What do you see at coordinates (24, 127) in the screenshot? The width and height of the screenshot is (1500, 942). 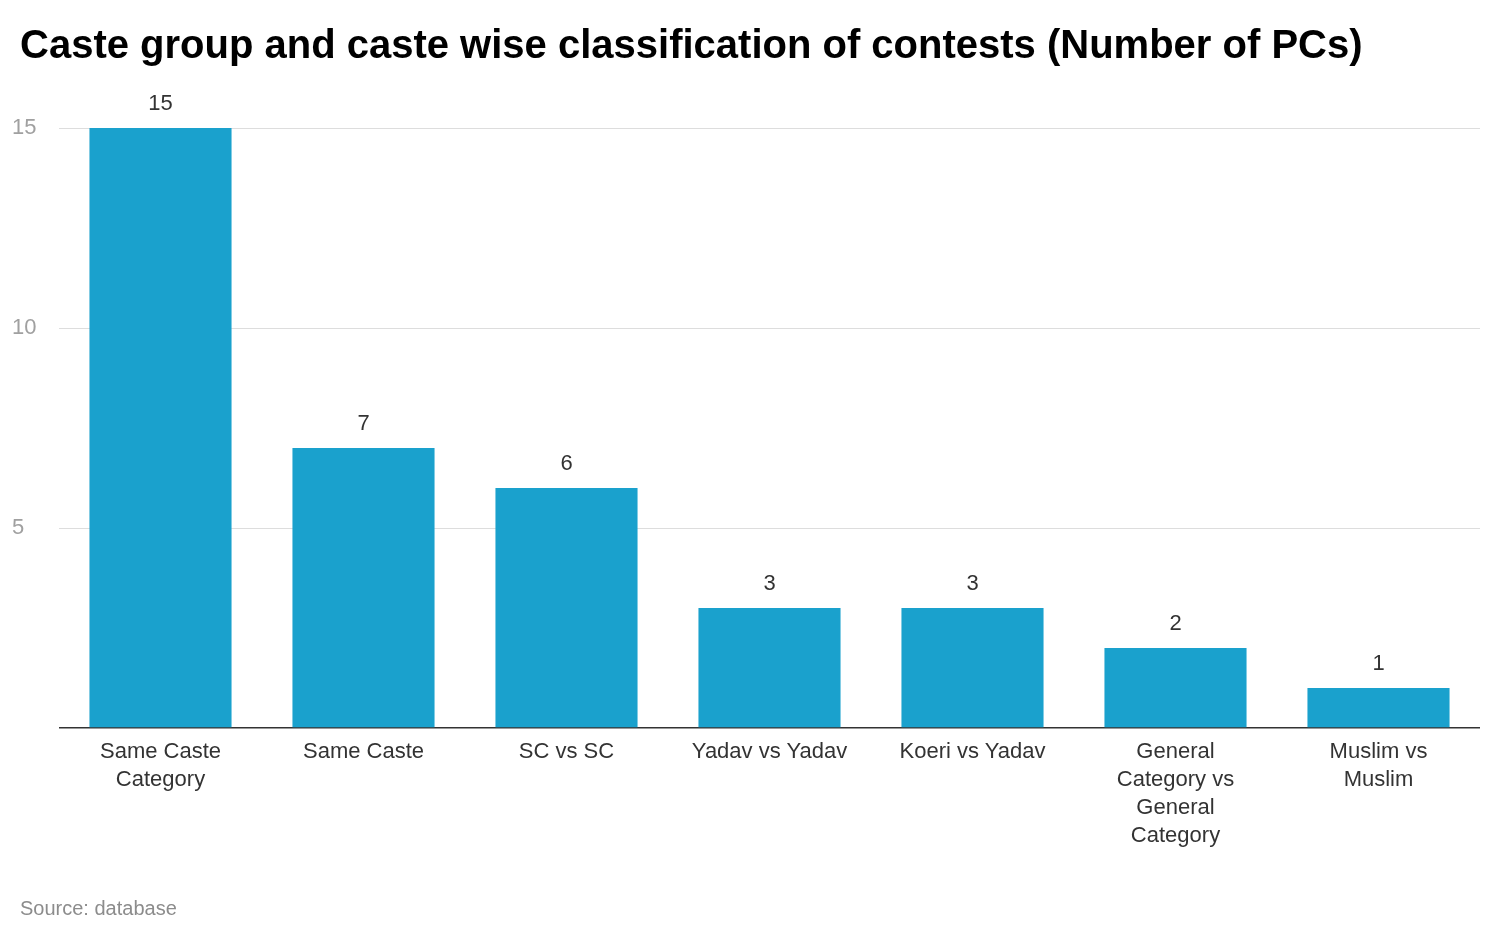 I see `y-tick-label: 15` at bounding box center [24, 127].